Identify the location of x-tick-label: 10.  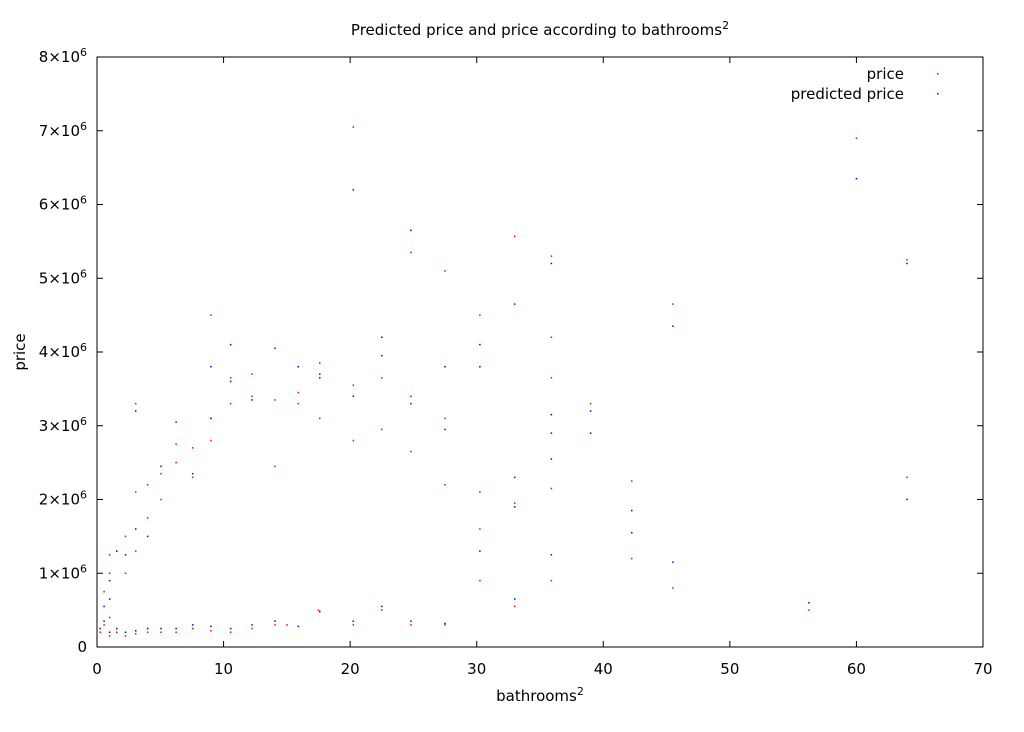
(223, 669).